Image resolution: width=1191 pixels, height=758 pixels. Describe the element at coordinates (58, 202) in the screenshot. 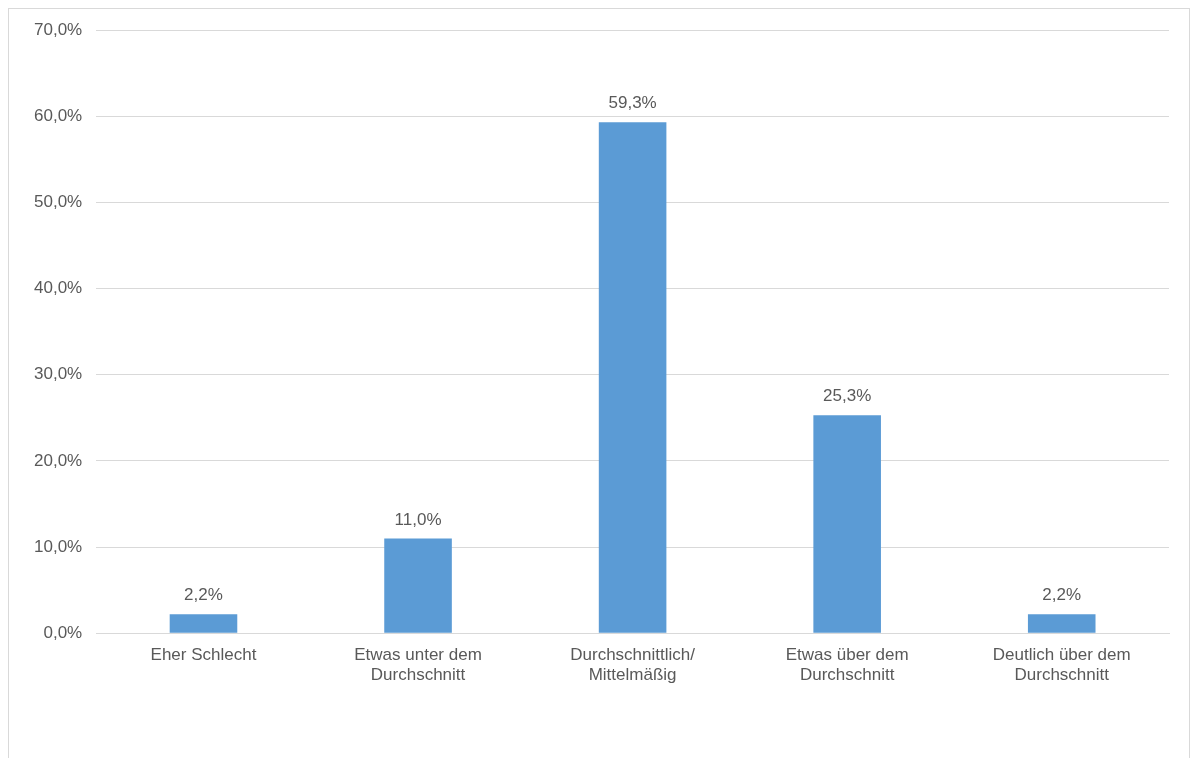

I see `y-tick-label: 50,0%` at that location.